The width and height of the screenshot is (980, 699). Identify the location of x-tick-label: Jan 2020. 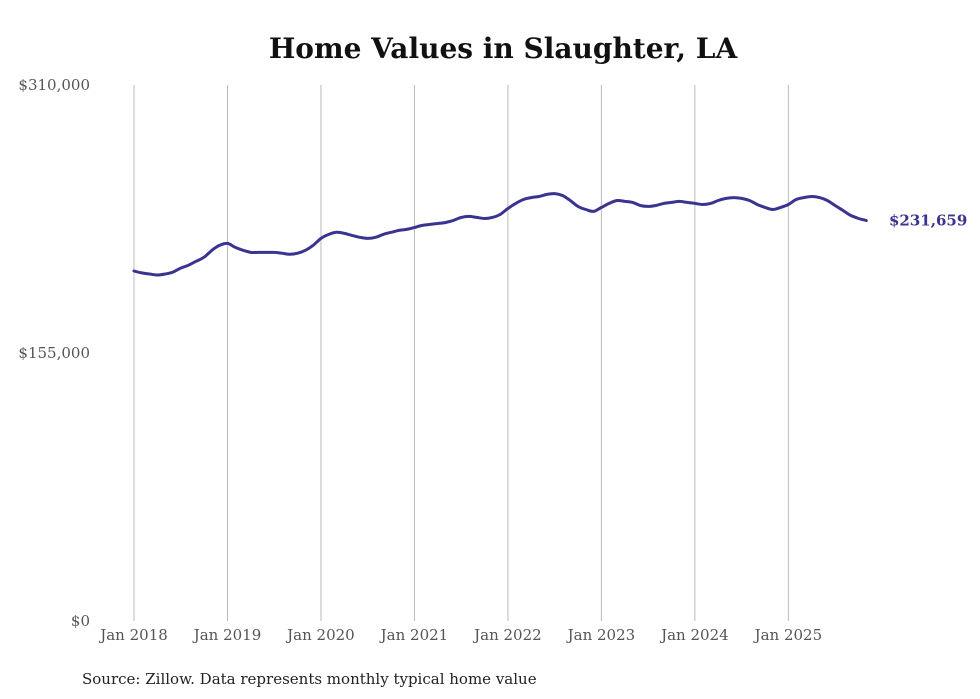
(320, 635).